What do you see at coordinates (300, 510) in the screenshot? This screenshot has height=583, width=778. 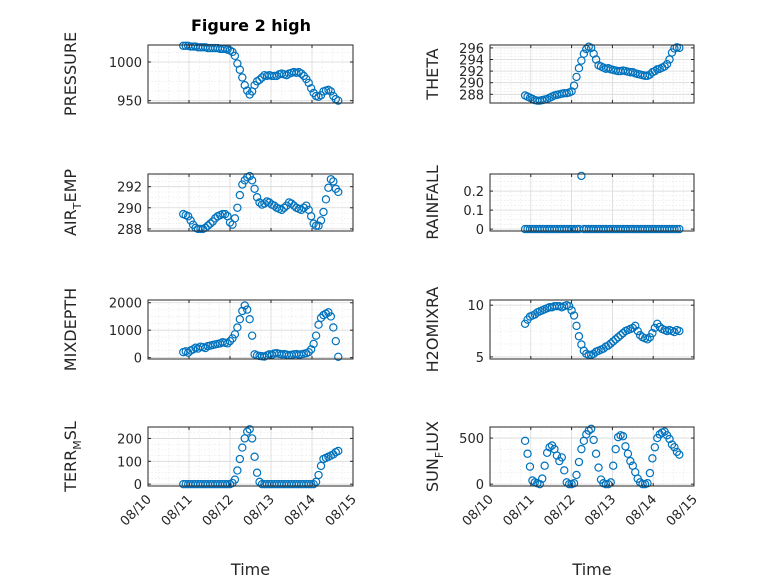 I see `x-tick-label: 08/14` at bounding box center [300, 510].